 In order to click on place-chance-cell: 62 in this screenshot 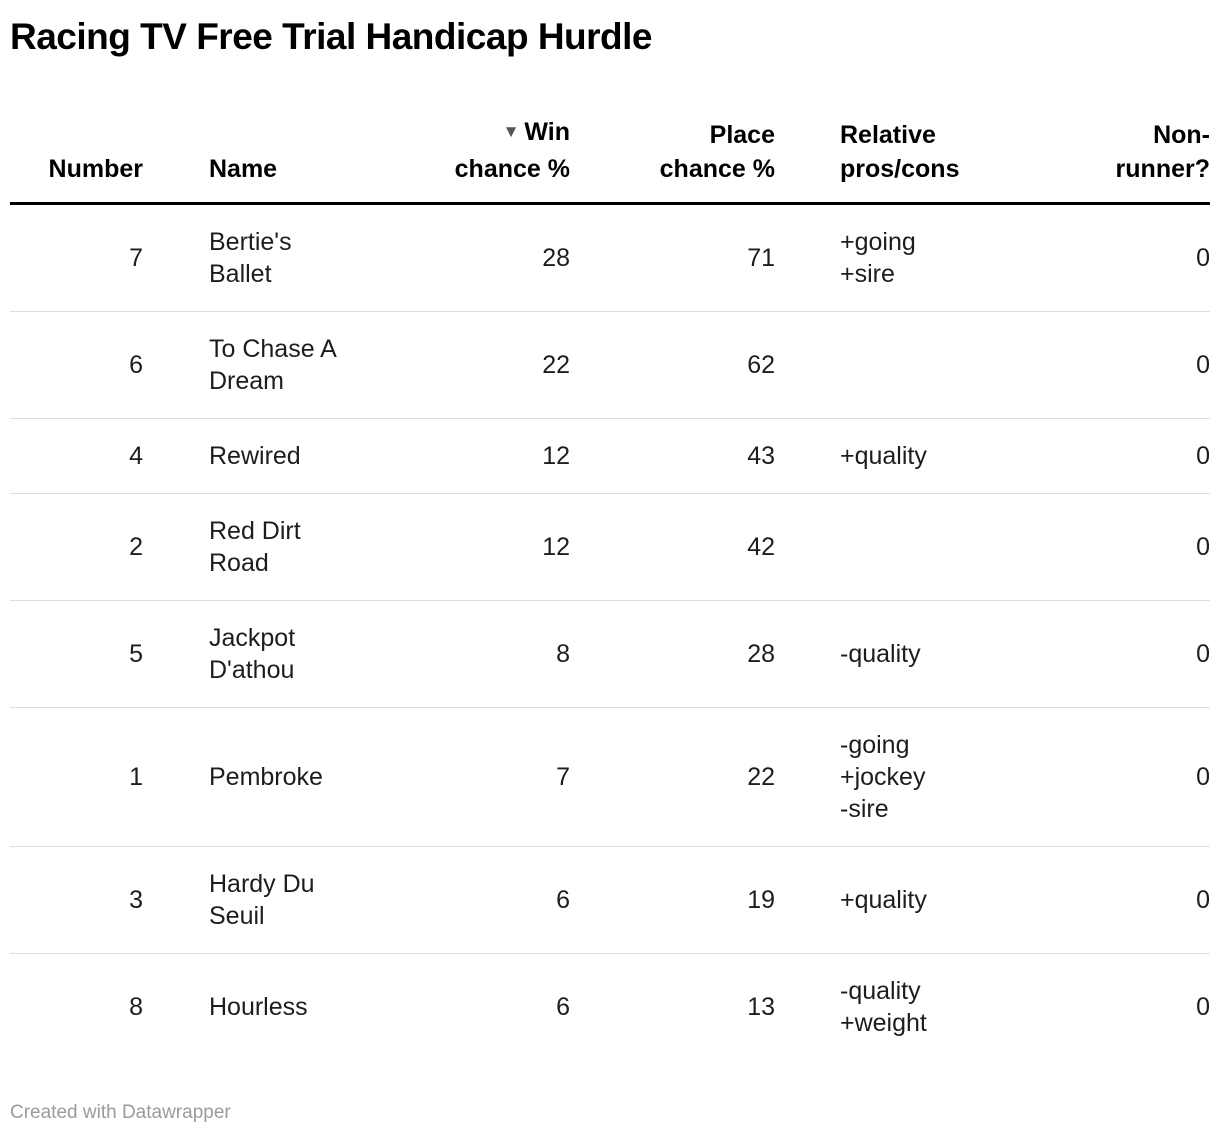, I will do `click(761, 365)`.